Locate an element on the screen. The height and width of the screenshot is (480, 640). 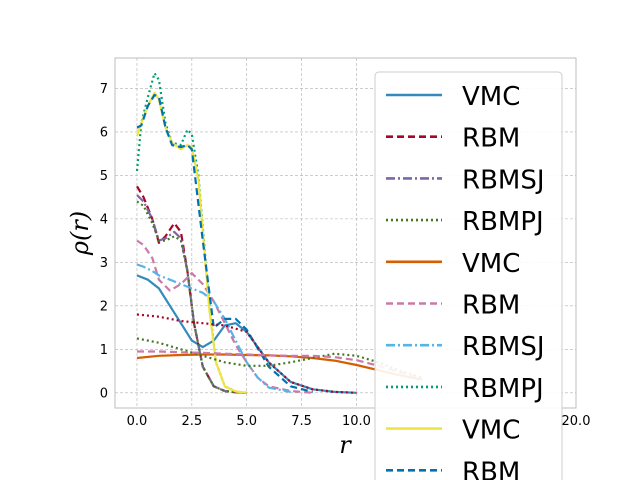
y-tick-labels: 0 1 2 3 4 5 6 7 is located at coordinates (104, 241).